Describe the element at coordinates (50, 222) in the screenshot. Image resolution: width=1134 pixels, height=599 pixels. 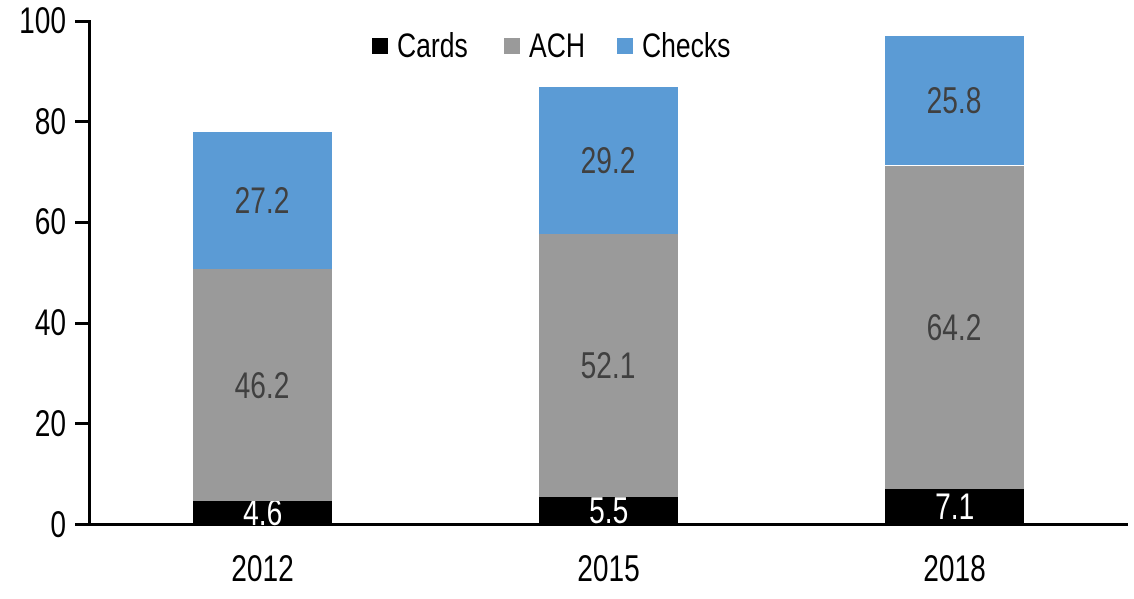
I see `y-tick-label: 60` at that location.